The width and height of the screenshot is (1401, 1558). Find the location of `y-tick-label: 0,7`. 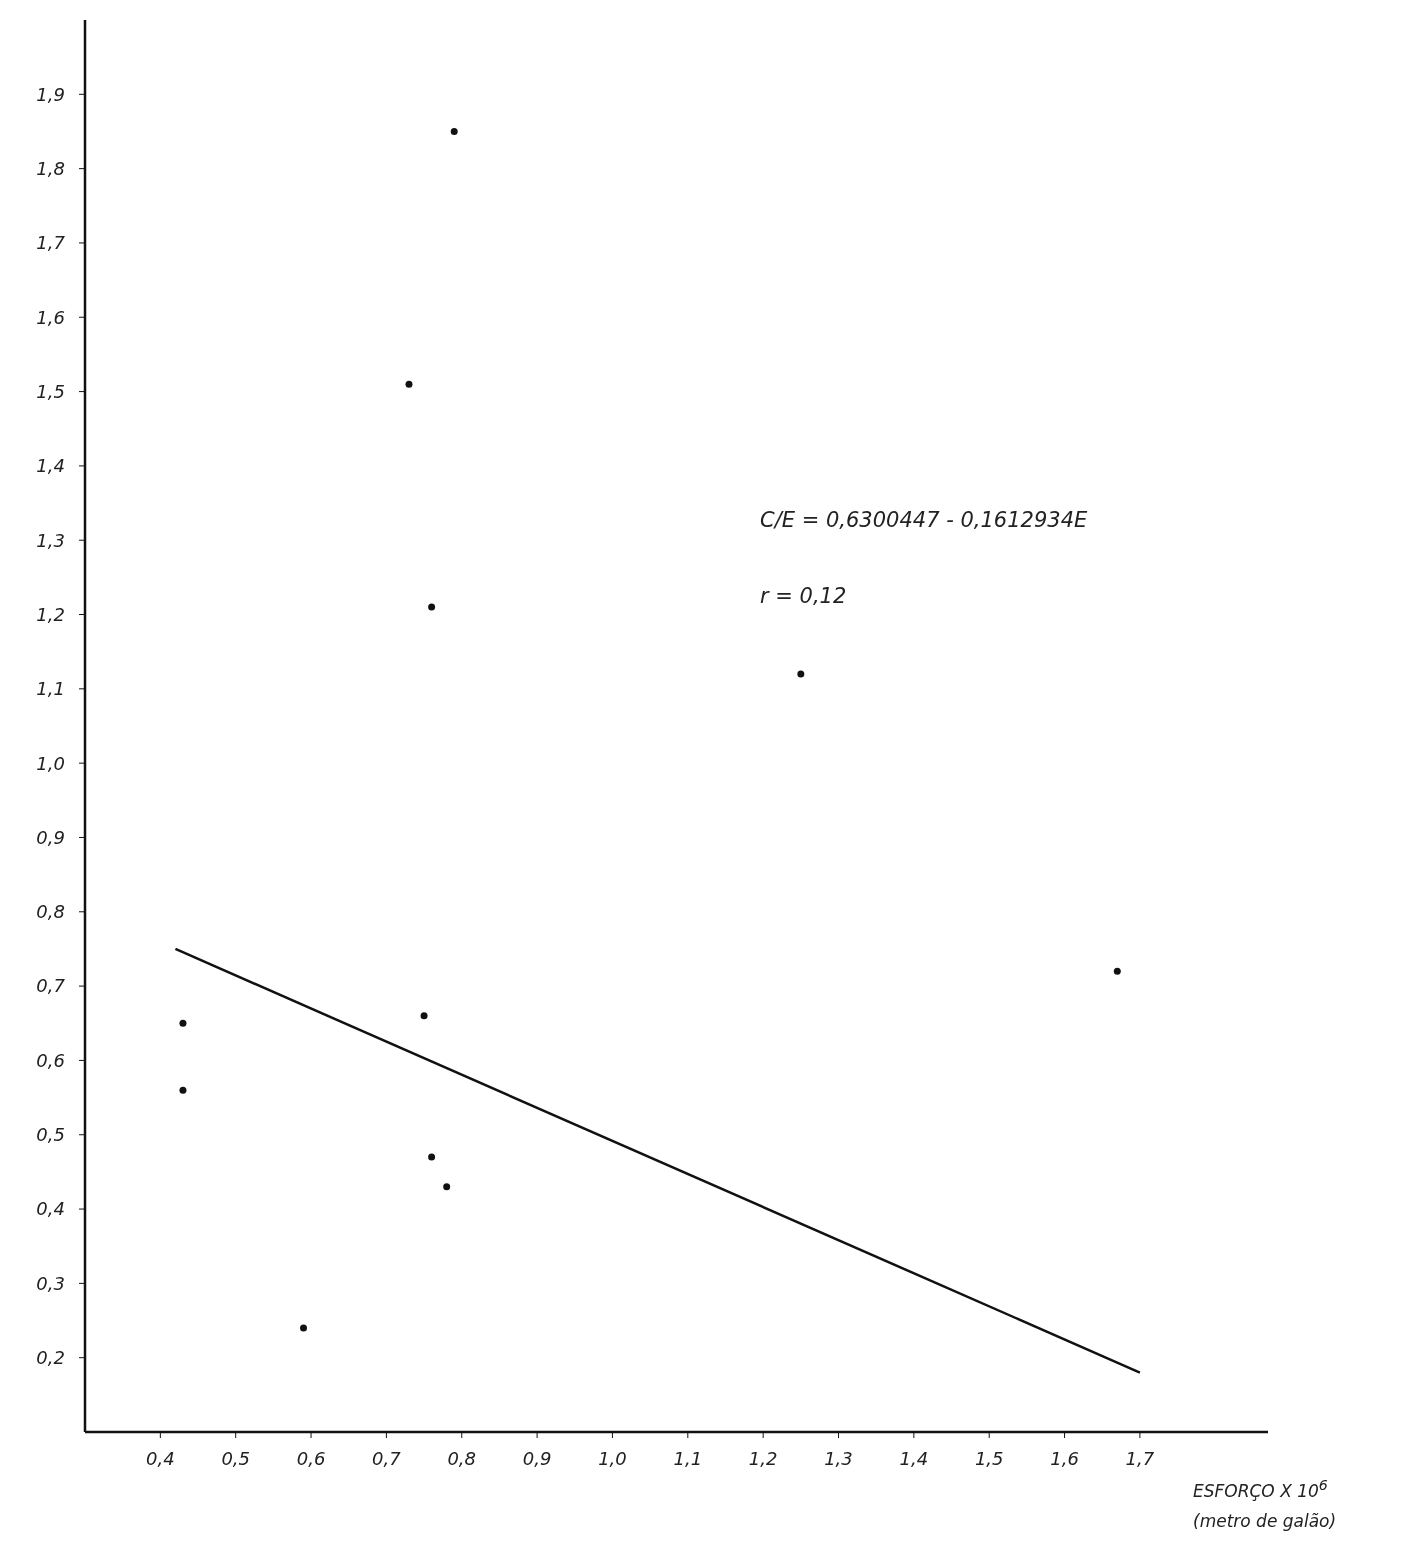

y-tick-label: 0,7 is located at coordinates (51, 986).